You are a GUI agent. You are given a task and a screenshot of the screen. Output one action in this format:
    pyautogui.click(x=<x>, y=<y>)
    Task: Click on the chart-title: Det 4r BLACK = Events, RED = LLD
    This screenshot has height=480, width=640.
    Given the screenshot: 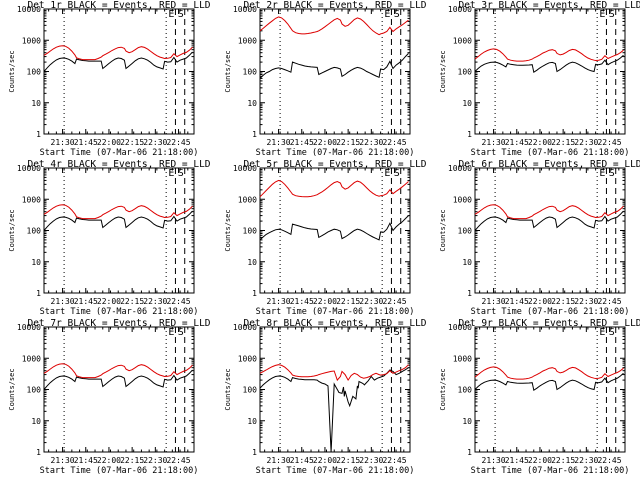 What is the action you would take?
    pyautogui.click(x=118, y=164)
    